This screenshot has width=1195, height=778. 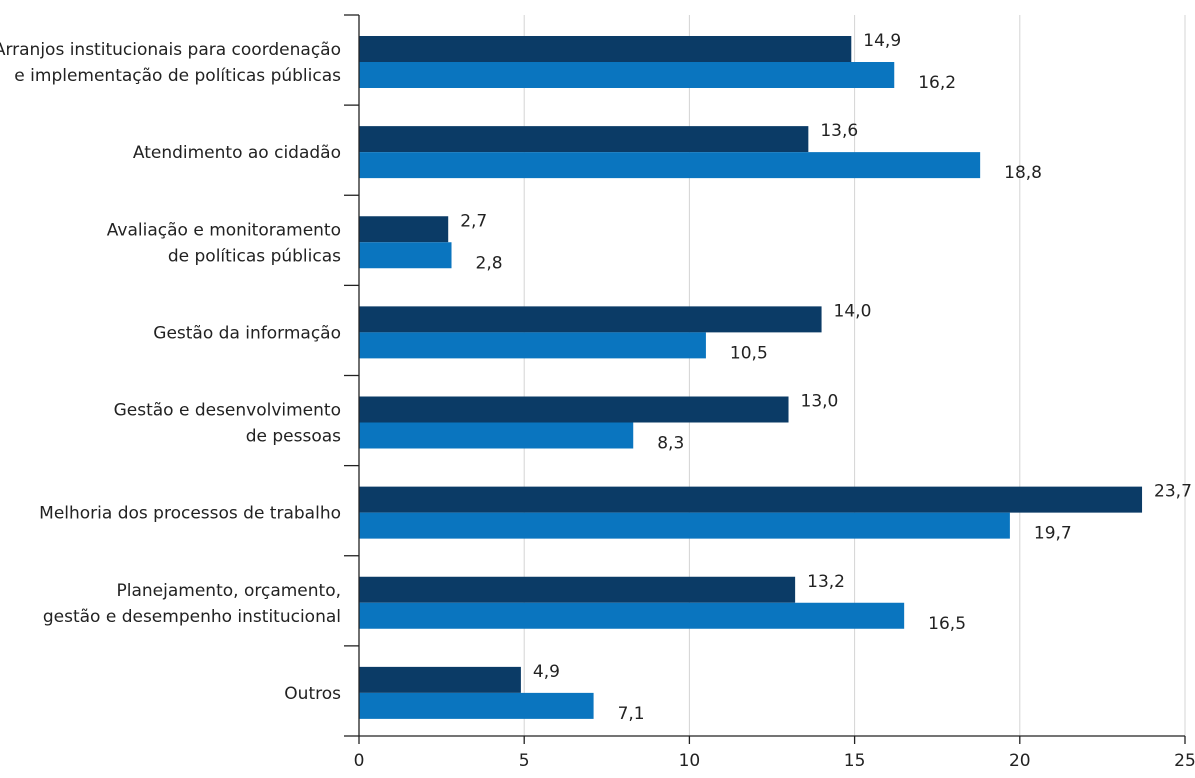 What do you see at coordinates (820, 402) in the screenshot?
I see `data-label: 13,0` at bounding box center [820, 402].